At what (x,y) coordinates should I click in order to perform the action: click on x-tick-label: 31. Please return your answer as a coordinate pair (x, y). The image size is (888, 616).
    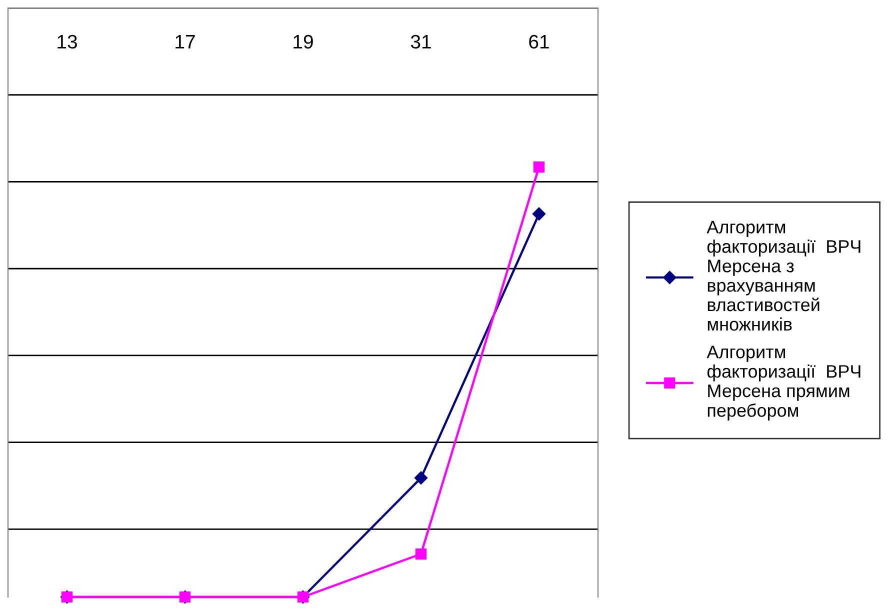
    Looking at the image, I should click on (420, 41).